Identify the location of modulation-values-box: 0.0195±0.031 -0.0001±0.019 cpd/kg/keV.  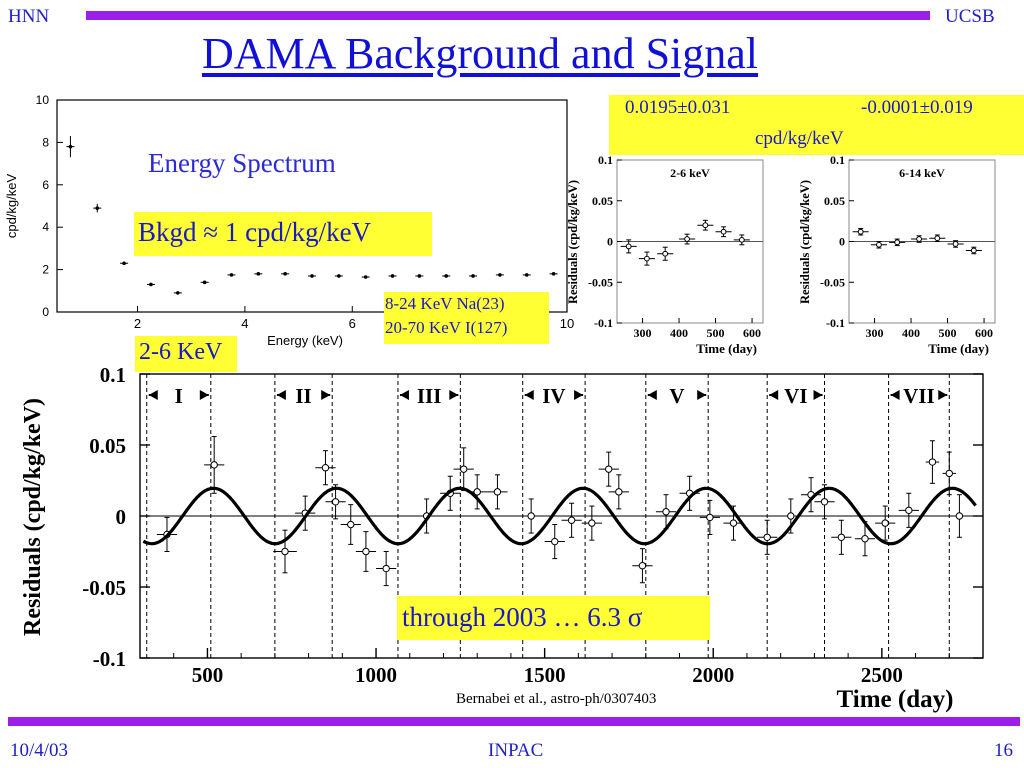
(816, 125).